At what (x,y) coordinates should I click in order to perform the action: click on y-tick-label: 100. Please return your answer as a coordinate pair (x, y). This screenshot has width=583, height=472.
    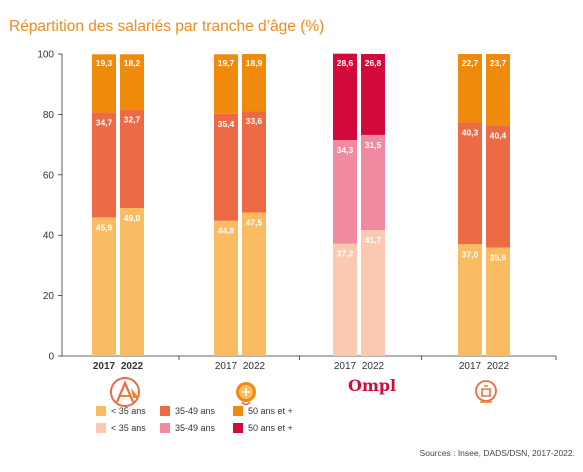
    Looking at the image, I should click on (45, 55).